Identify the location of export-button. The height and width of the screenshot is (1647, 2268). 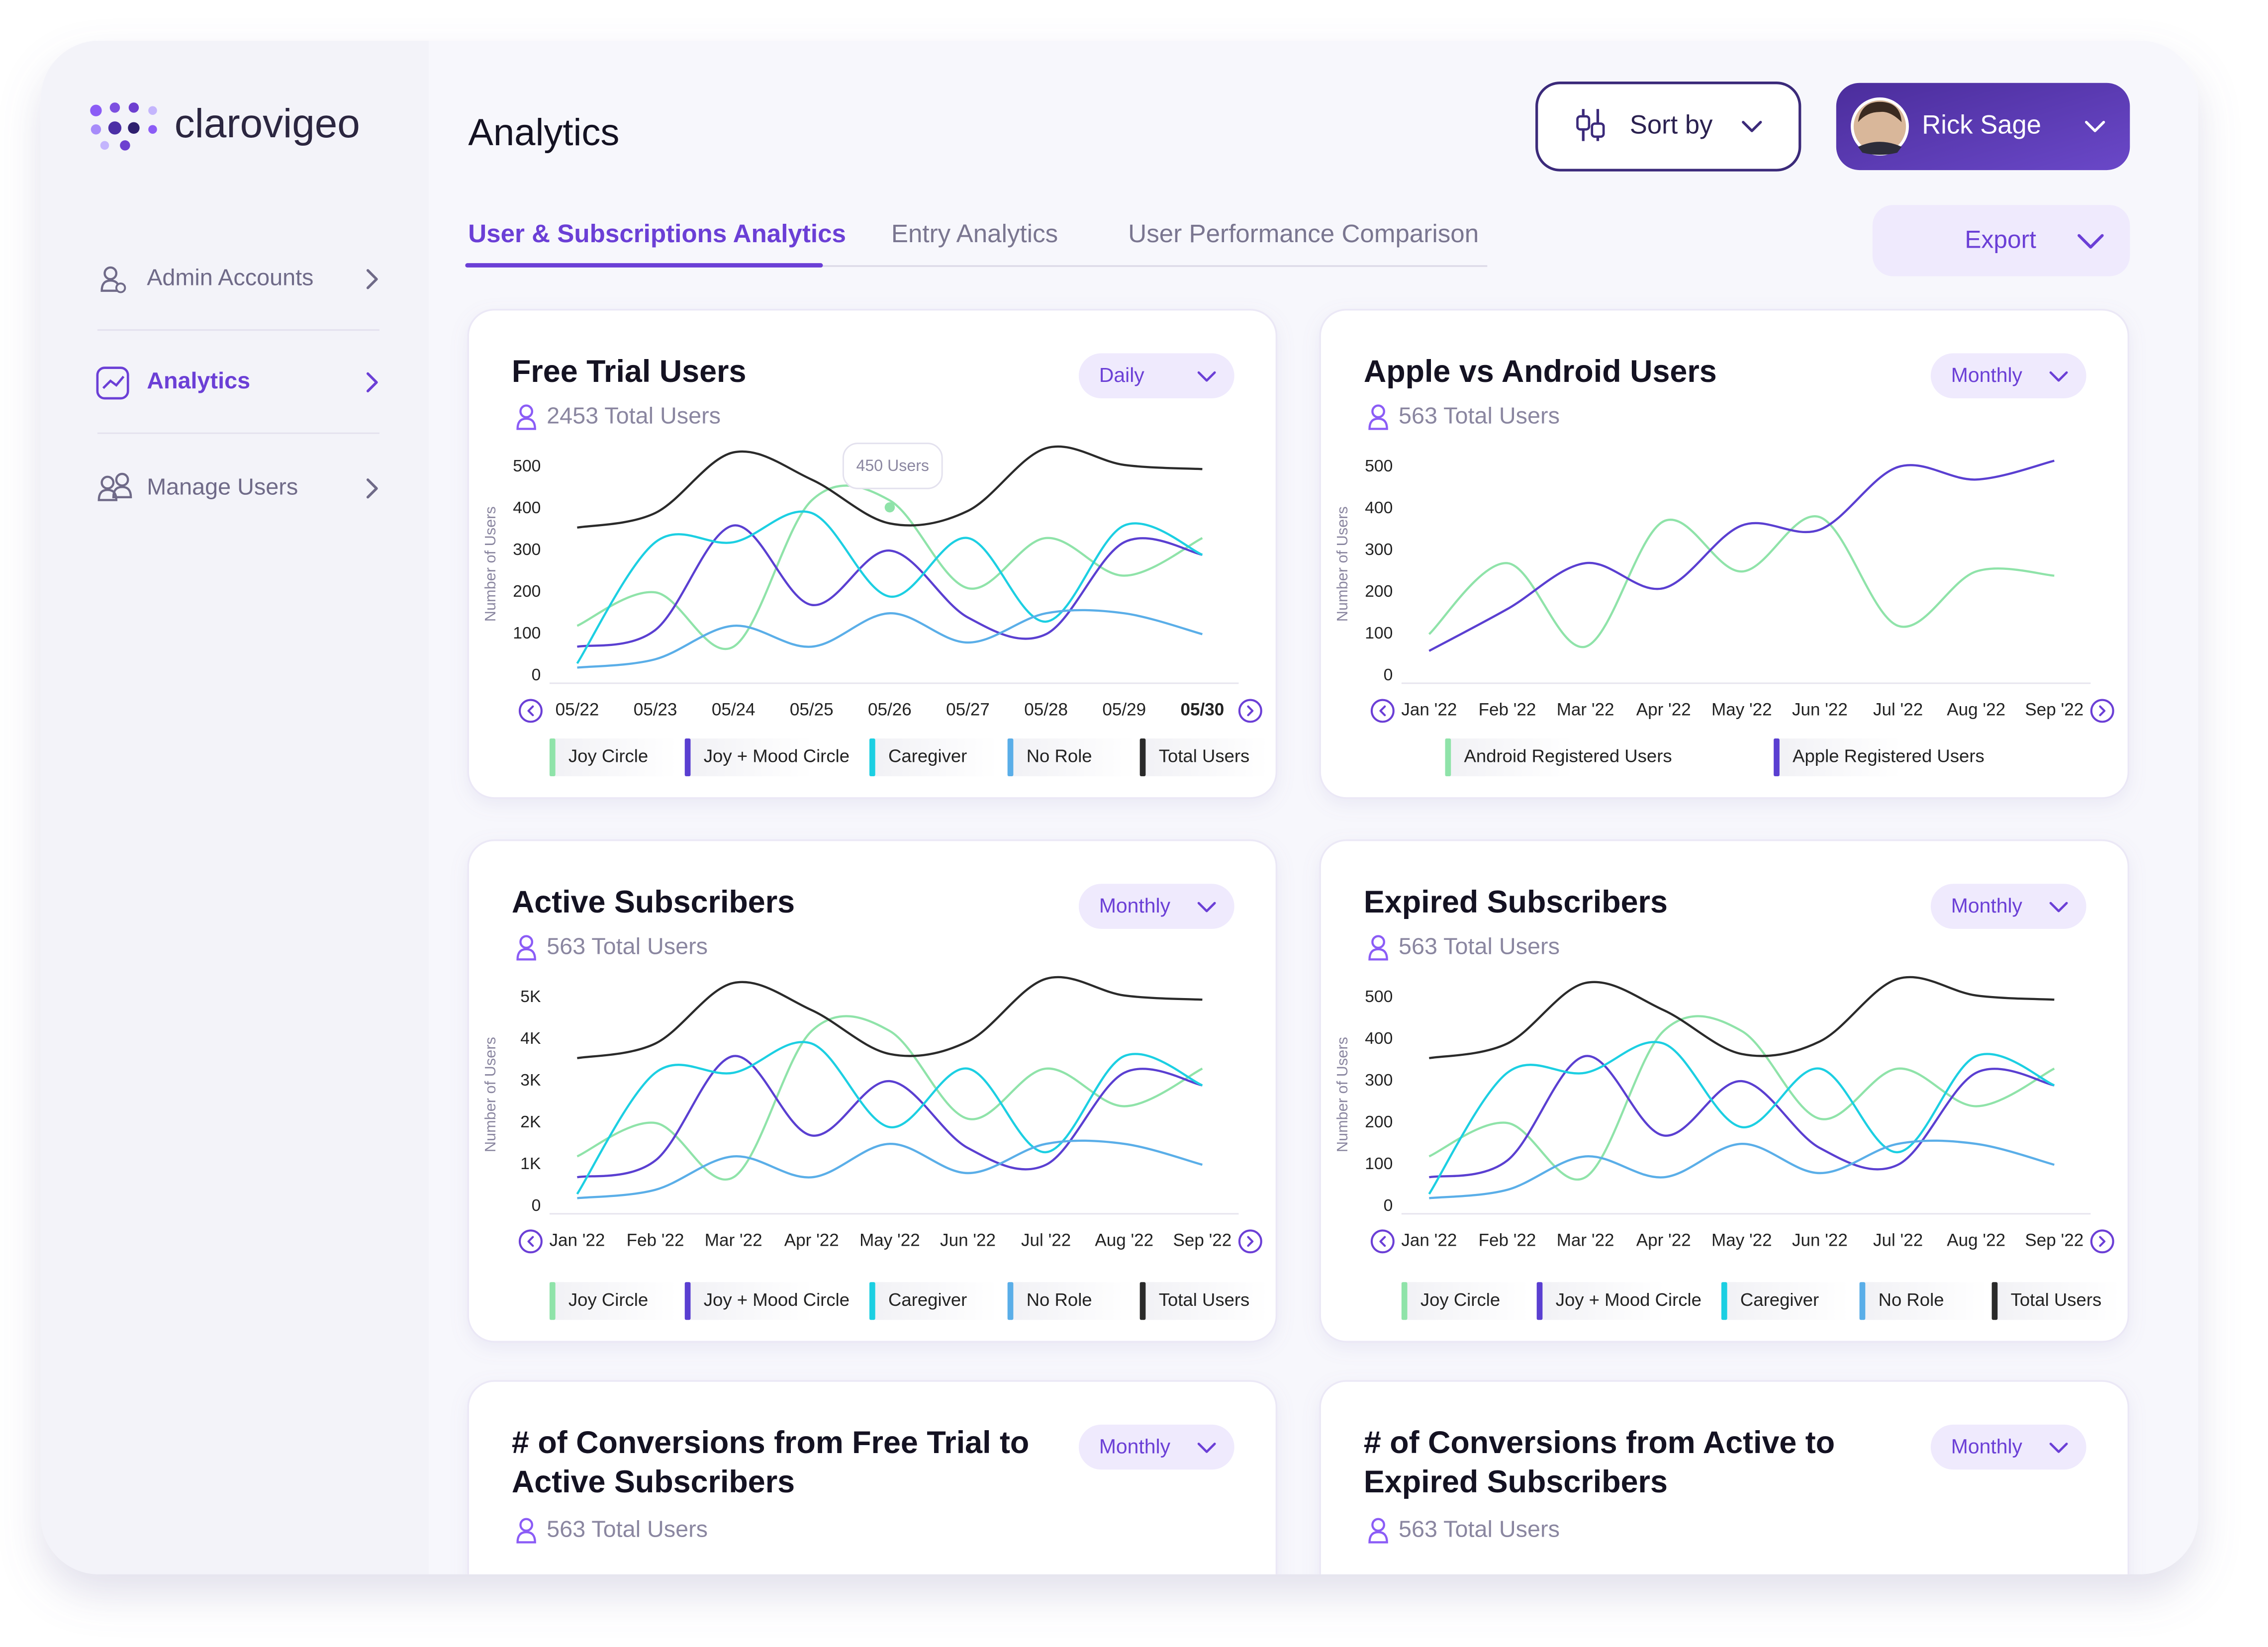
(2001, 240).